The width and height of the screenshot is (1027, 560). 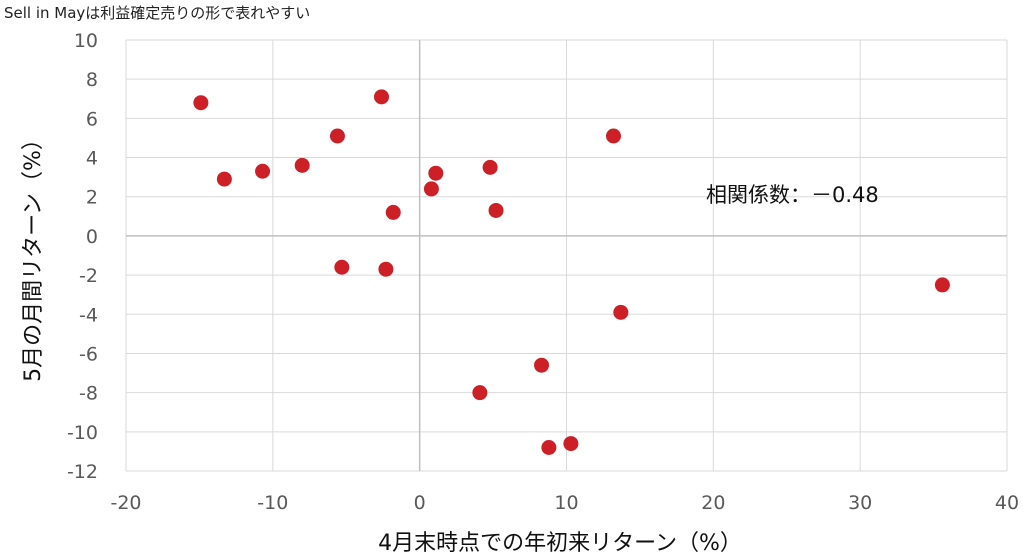 What do you see at coordinates (125, 503) in the screenshot?
I see `x-tick-label: -20` at bounding box center [125, 503].